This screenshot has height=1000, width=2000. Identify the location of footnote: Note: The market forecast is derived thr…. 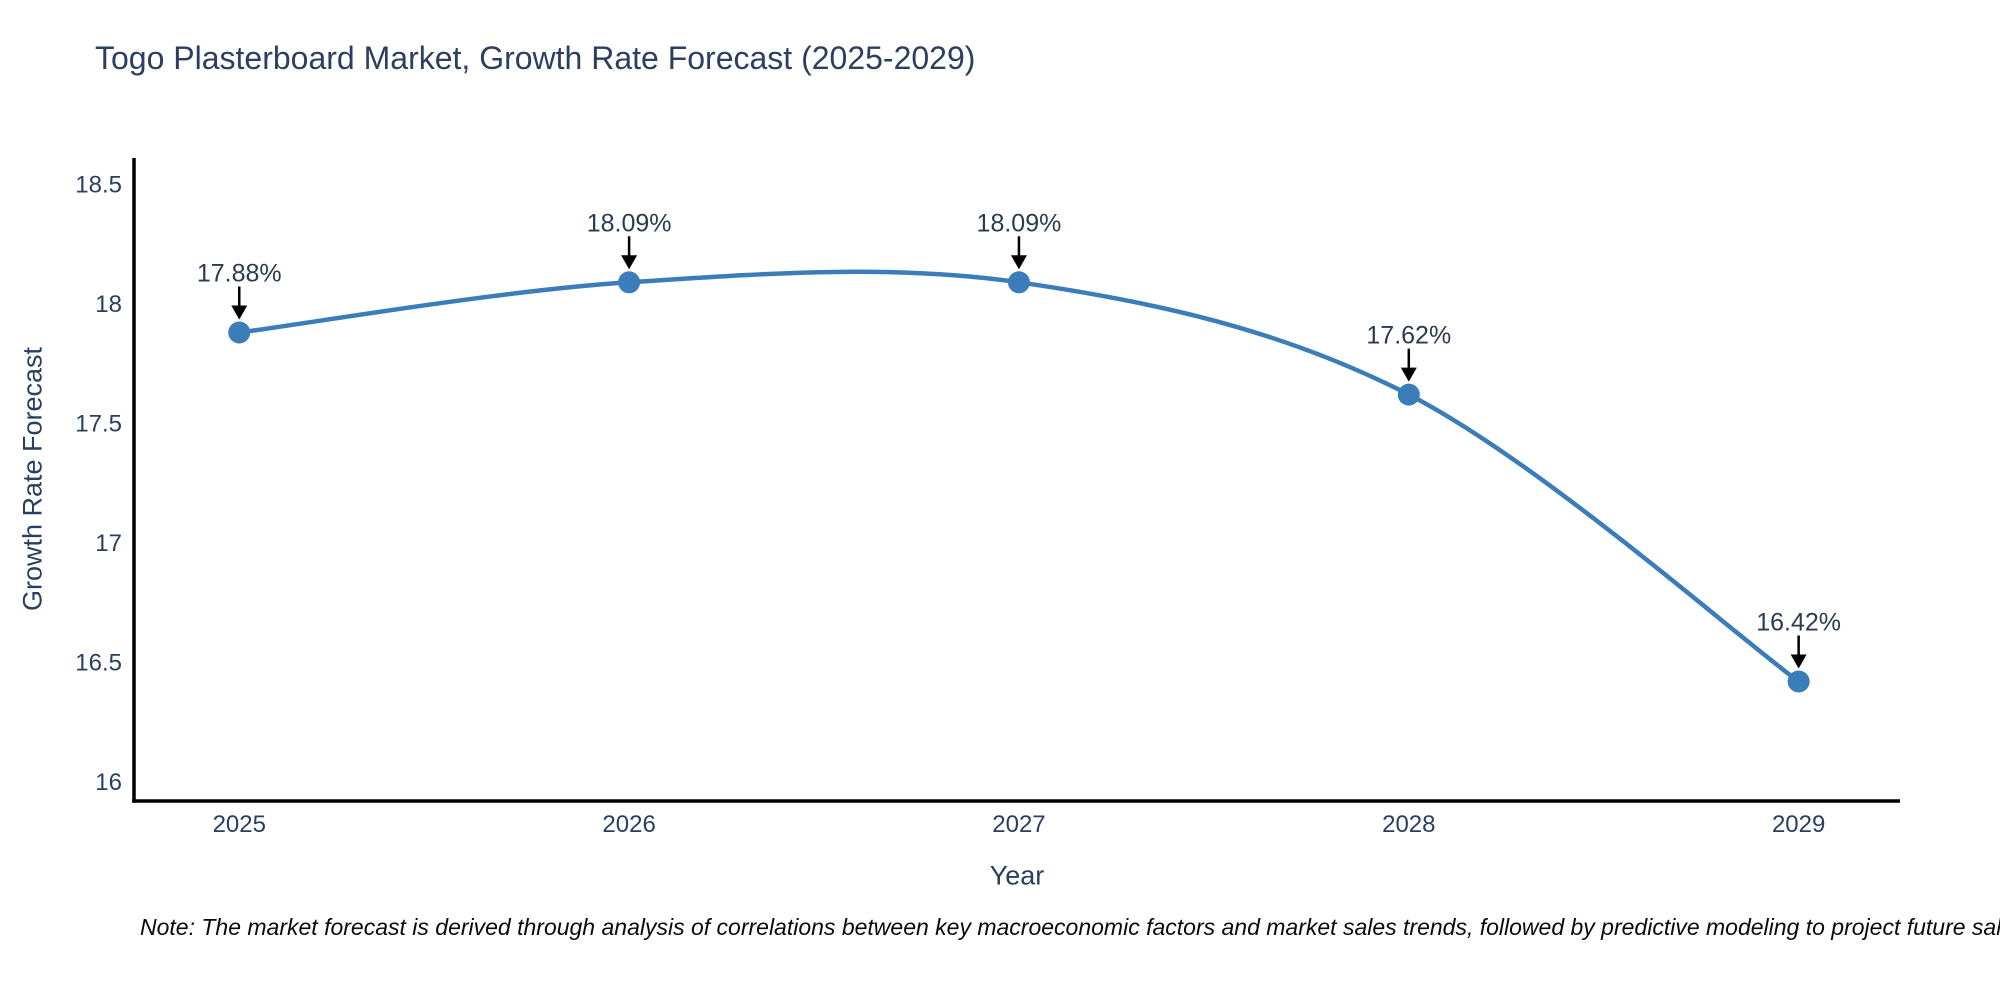
(1070, 927).